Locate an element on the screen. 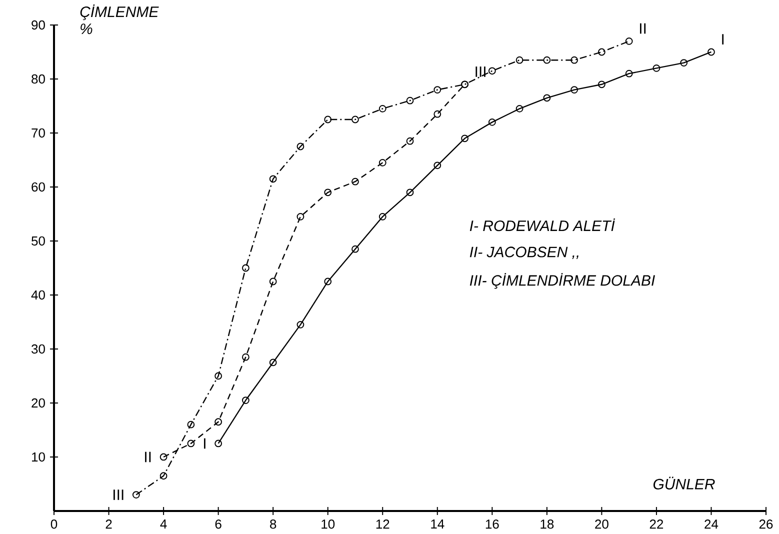  y-tick-label: 80 is located at coordinates (38, 79).